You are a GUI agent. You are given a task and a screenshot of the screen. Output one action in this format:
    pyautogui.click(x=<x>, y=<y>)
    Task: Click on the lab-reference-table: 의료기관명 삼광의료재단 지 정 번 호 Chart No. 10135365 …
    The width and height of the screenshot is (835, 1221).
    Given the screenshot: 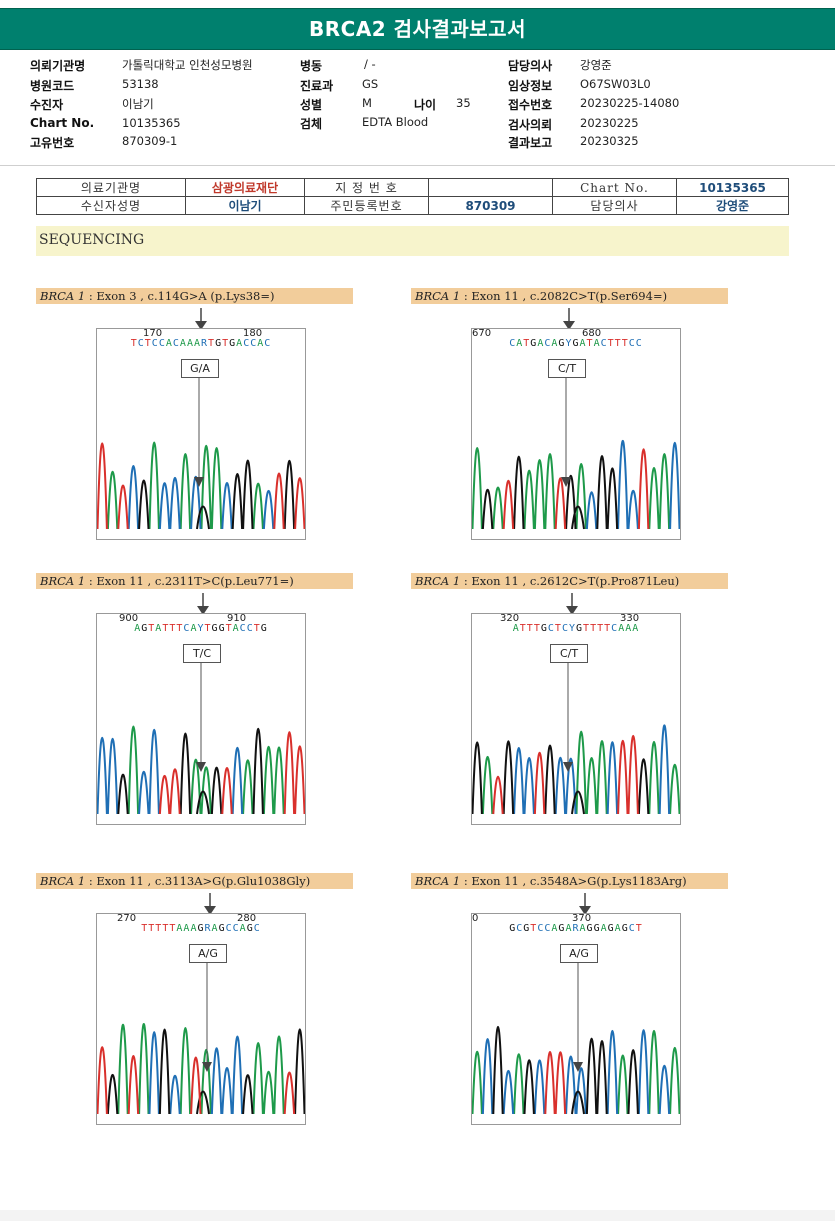 What is the action you would take?
    pyautogui.click(x=412, y=196)
    